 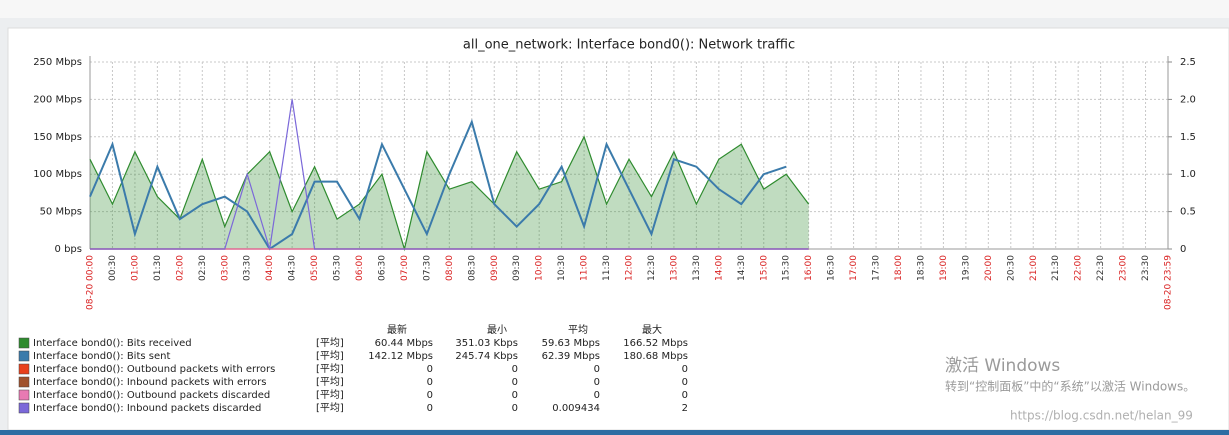 I want to click on x-tick-label: 19:00, so click(x=944, y=268).